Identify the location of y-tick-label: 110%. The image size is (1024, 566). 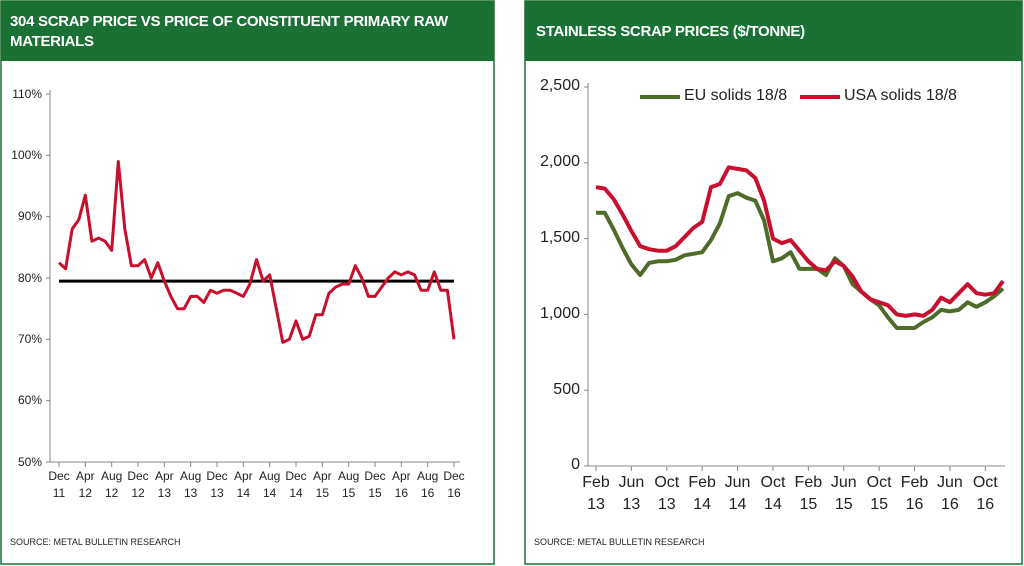
(27, 93).